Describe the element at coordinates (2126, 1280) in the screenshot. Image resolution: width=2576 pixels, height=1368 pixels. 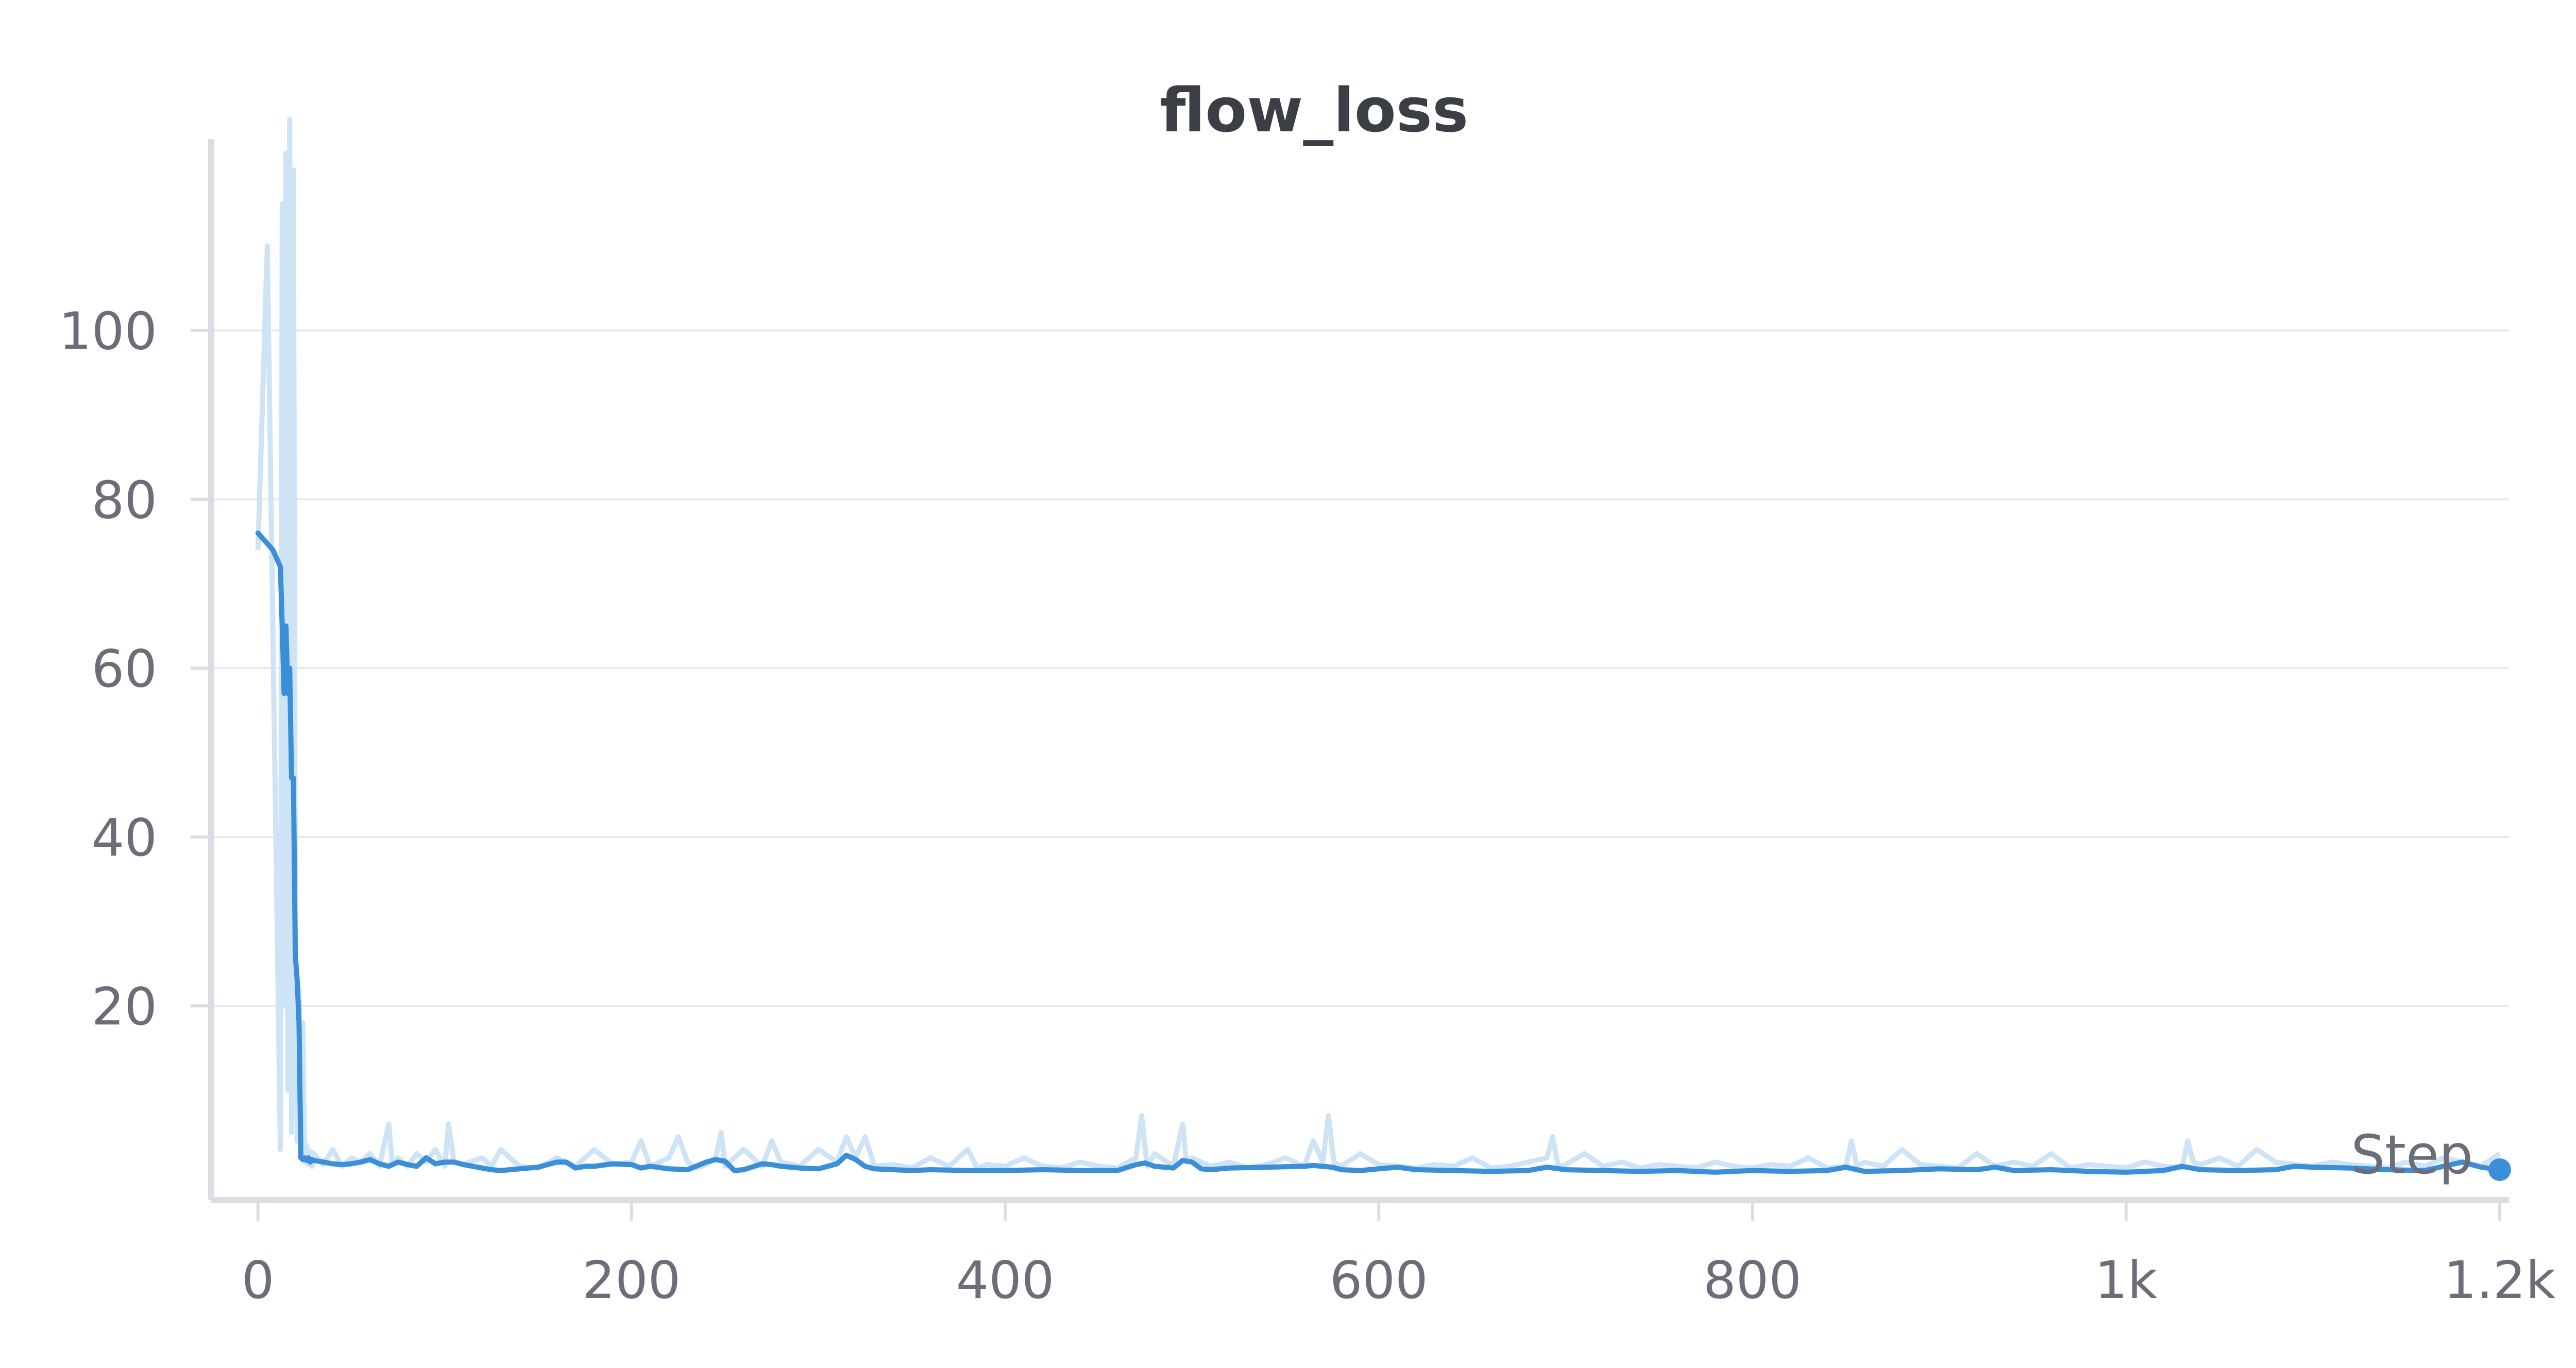
I see `x-tick-label: 1k` at that location.